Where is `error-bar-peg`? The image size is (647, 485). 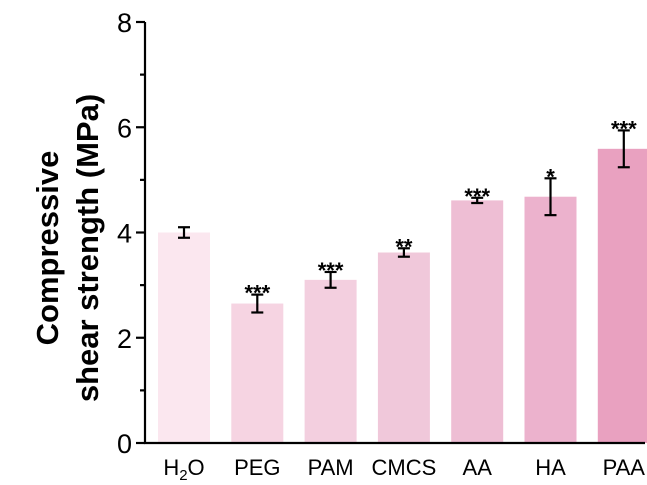 error-bar-peg is located at coordinates (257, 303).